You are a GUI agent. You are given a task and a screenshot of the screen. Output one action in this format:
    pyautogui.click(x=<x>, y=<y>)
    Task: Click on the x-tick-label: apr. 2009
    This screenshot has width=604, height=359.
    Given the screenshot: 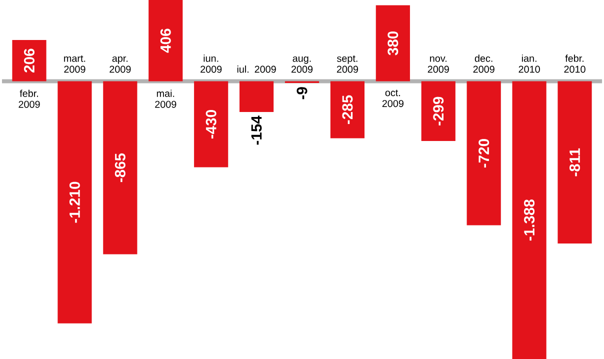 What is the action you would take?
    pyautogui.click(x=120, y=64)
    